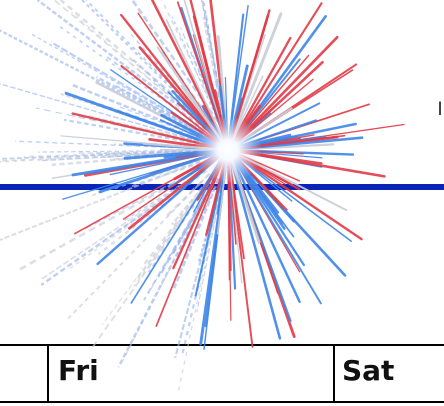  Describe the element at coordinates (334, 373) in the screenshot. I see `calendar-column-divider` at that location.